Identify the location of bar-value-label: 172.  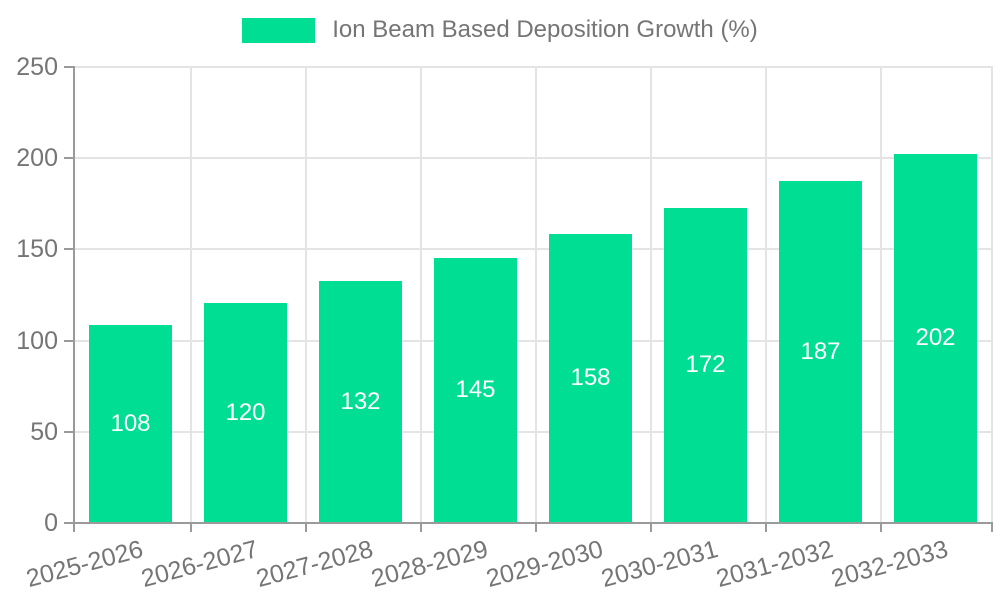
(705, 364).